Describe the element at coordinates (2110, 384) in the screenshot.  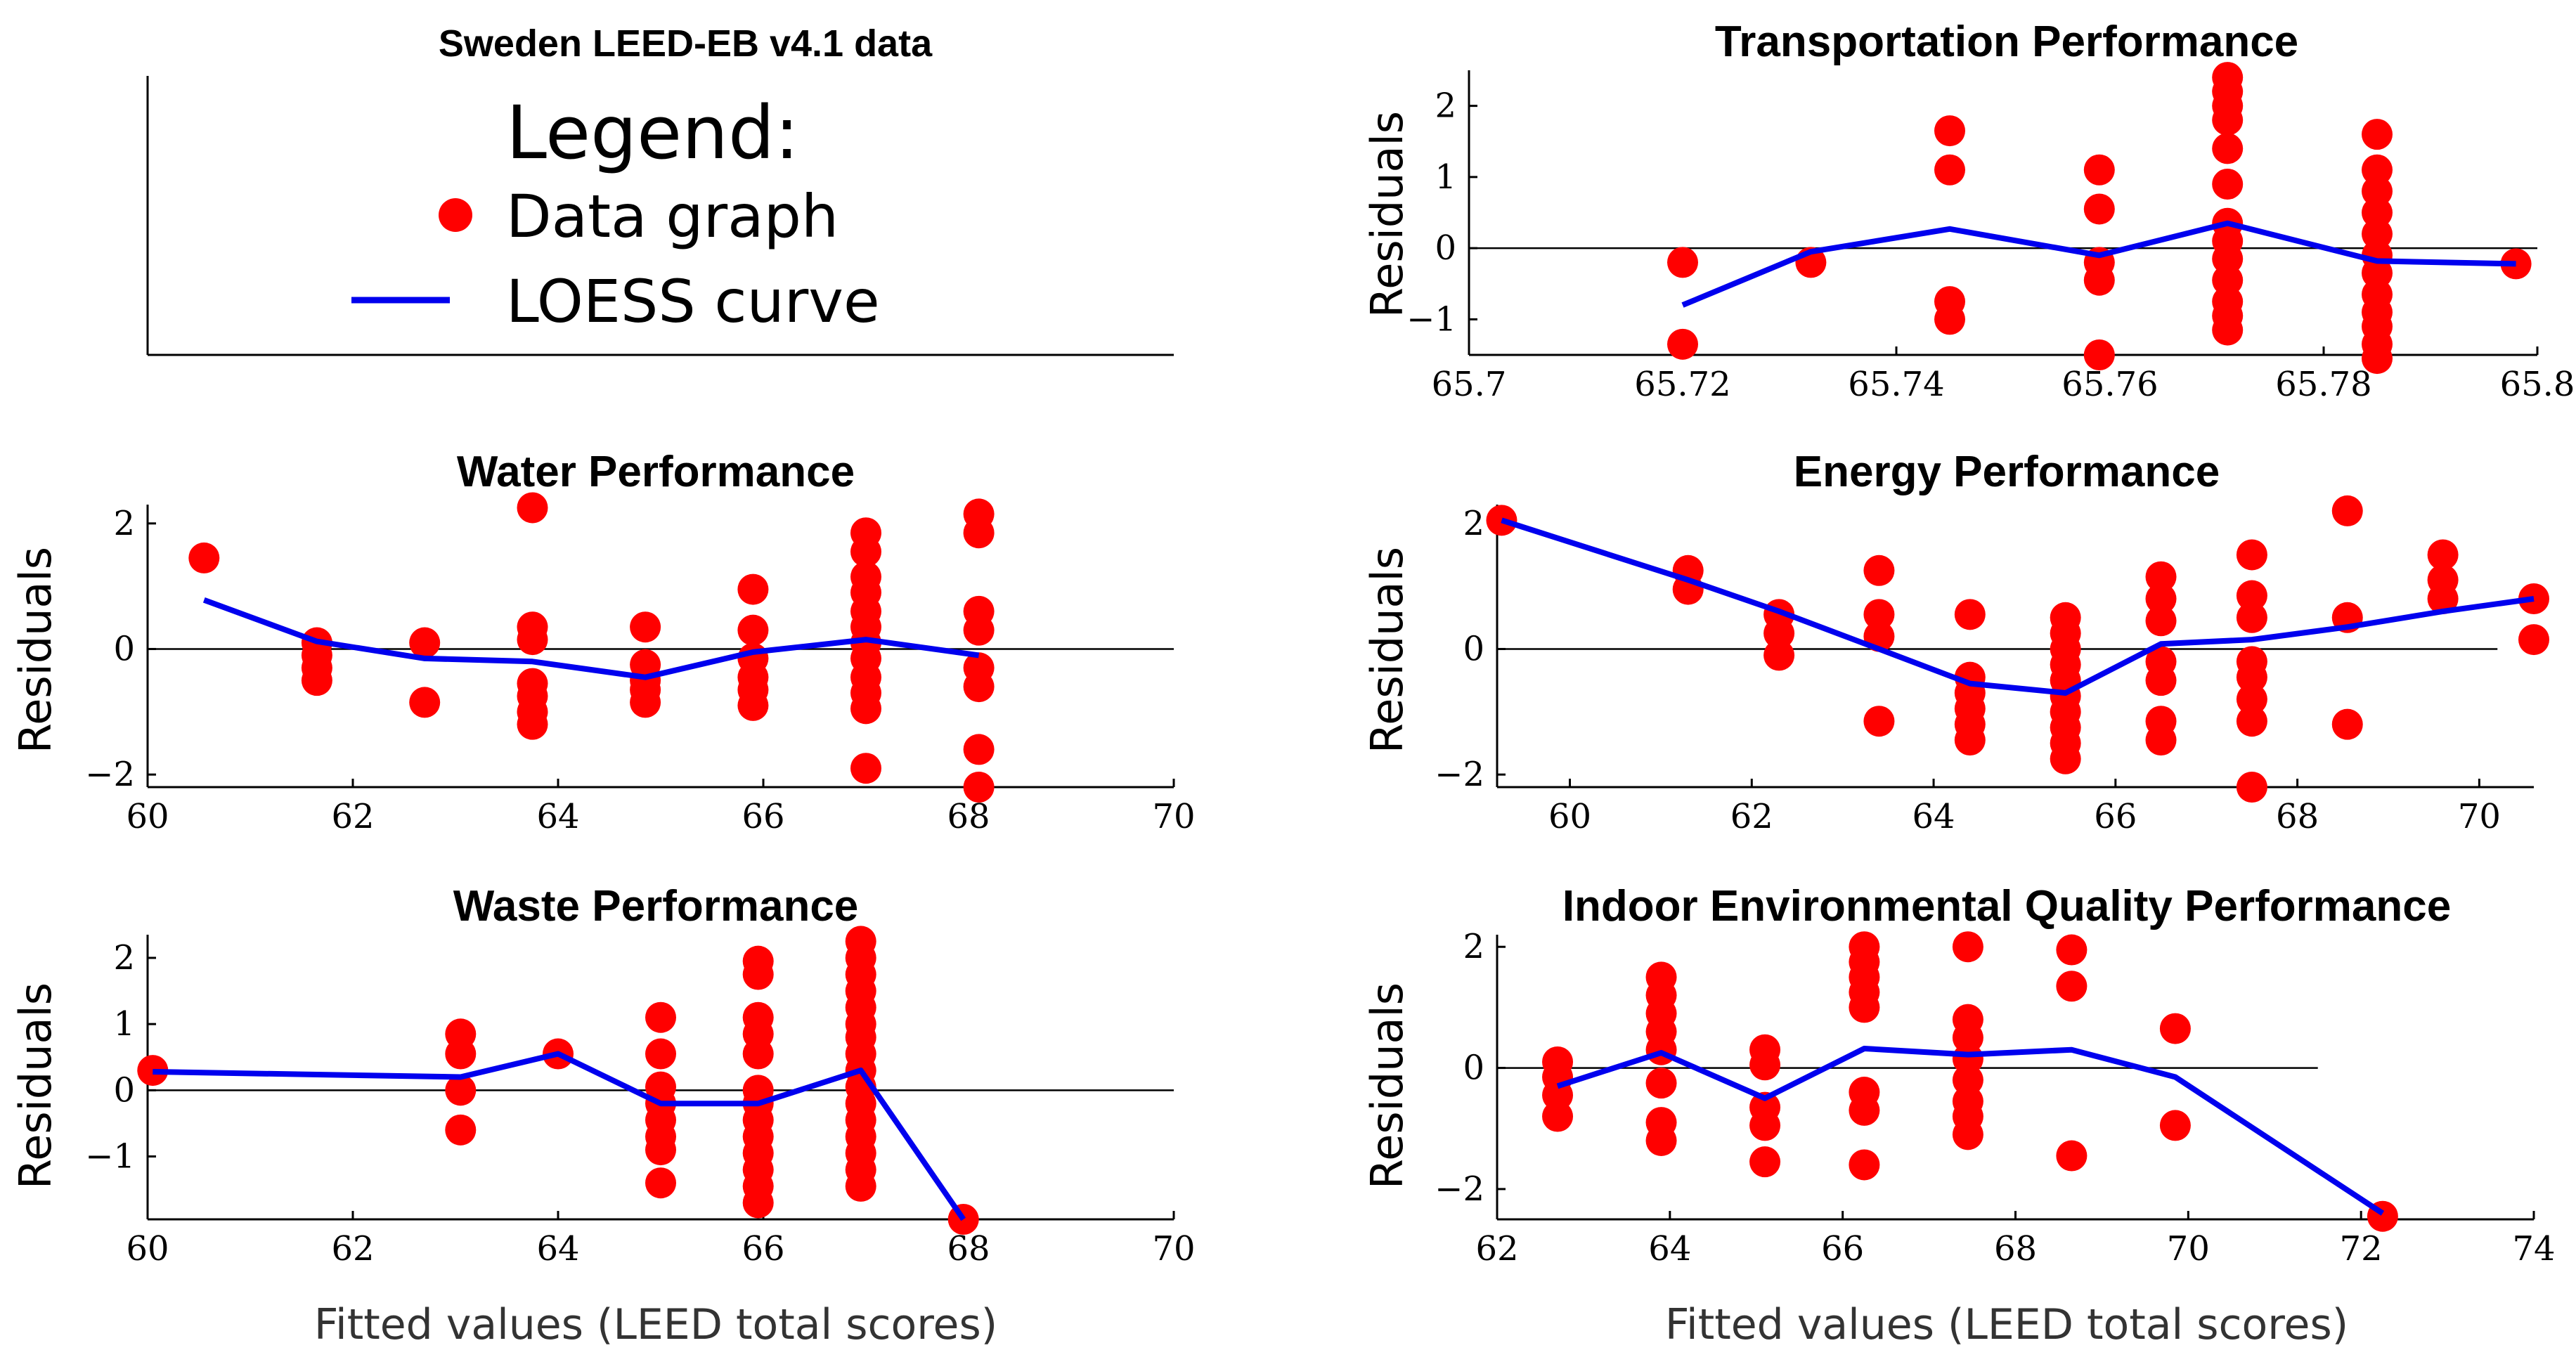
I see `x-tick-label: 65.76` at that location.